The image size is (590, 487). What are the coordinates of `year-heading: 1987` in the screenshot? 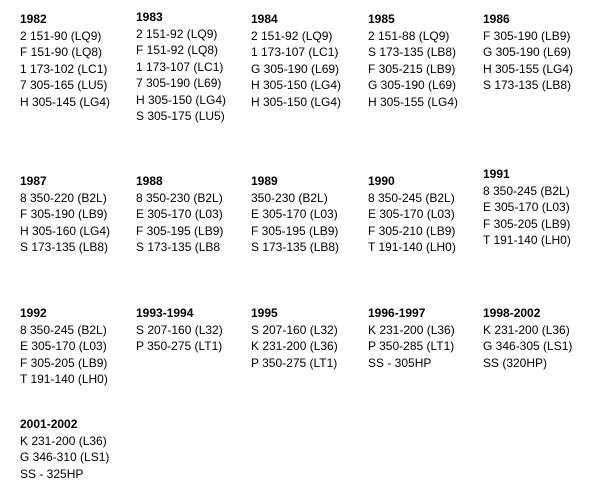 It's located at (33, 181).